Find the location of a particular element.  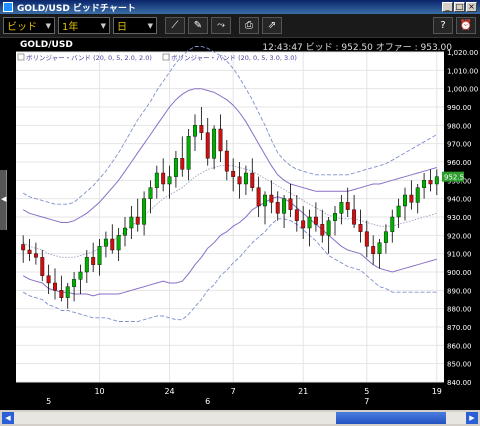

x-month-label: 5 is located at coordinates (48, 401).